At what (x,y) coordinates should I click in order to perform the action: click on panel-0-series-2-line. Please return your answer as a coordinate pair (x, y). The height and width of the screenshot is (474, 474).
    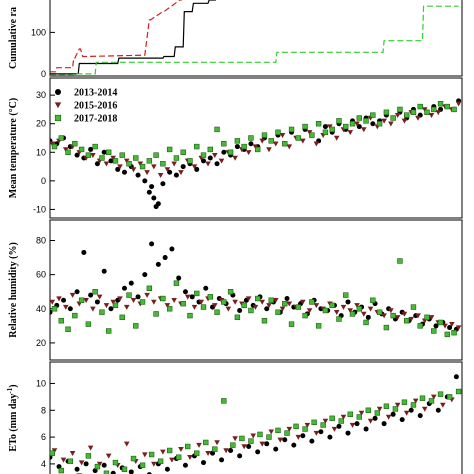
    Looking at the image, I should click on (254, 40).